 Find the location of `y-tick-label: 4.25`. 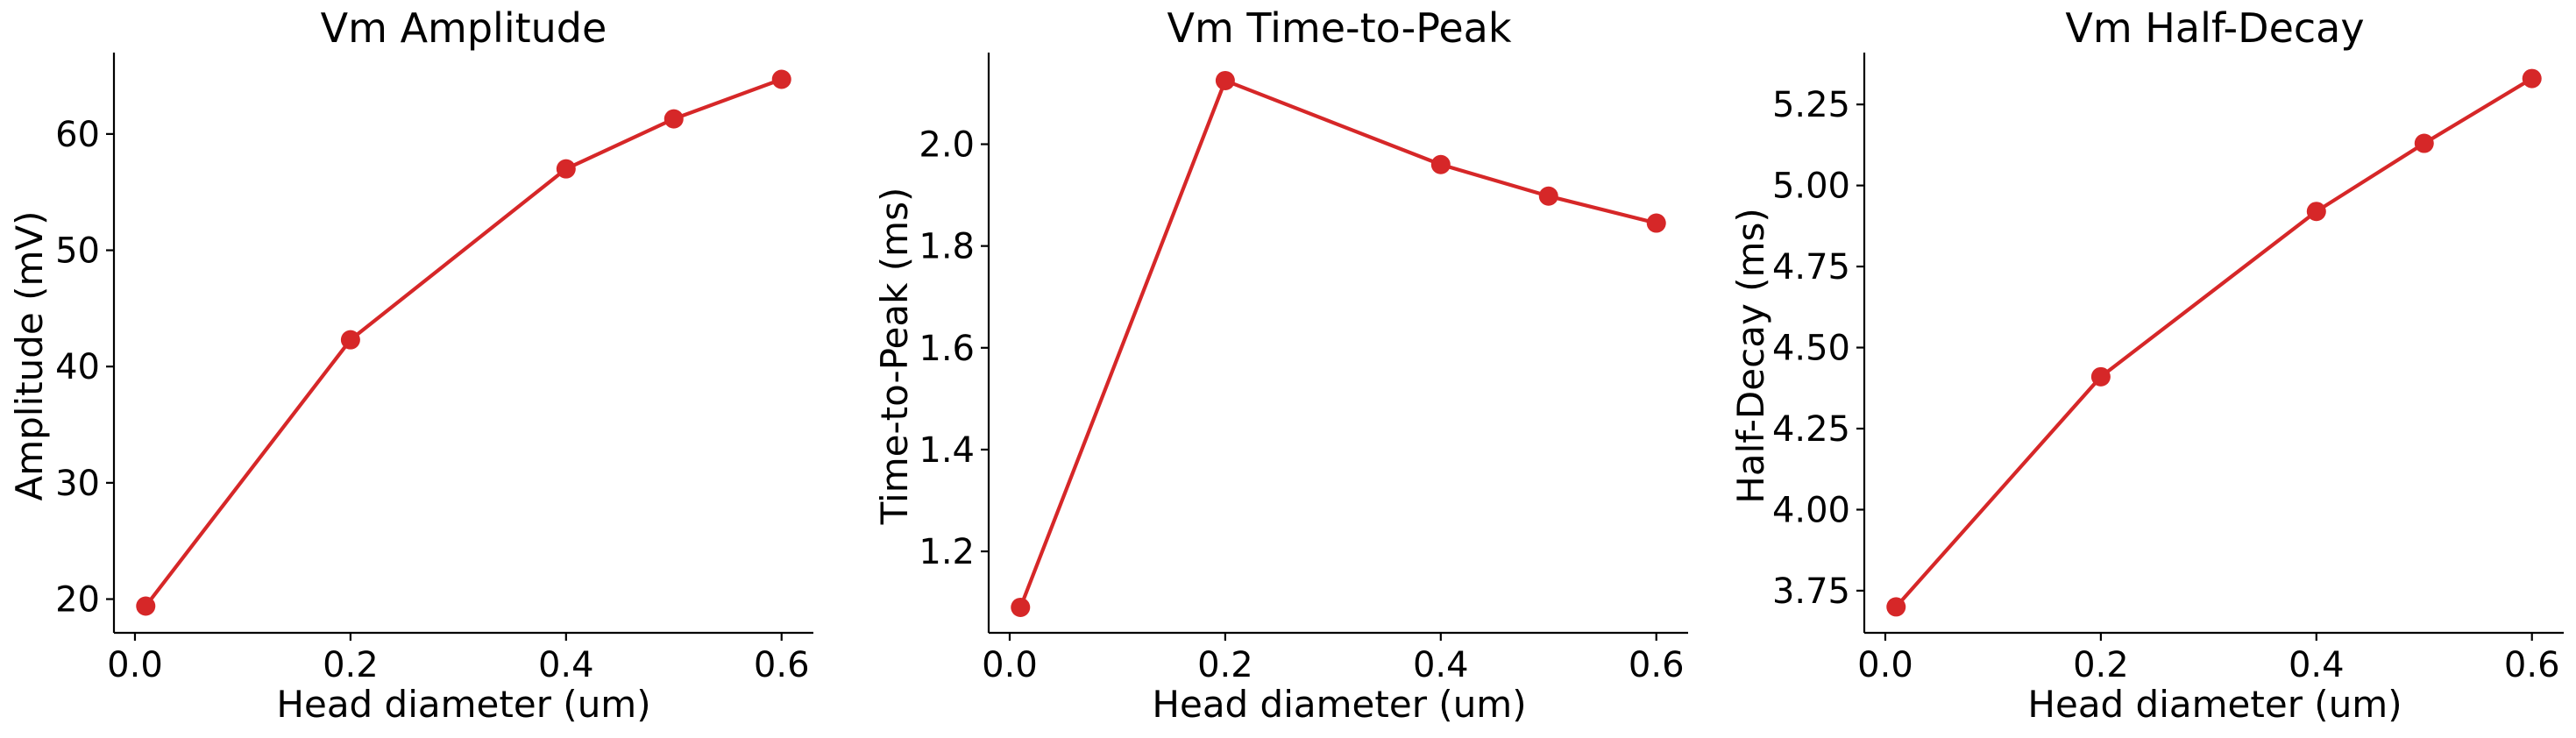

y-tick-label: 4.25 is located at coordinates (1811, 430).